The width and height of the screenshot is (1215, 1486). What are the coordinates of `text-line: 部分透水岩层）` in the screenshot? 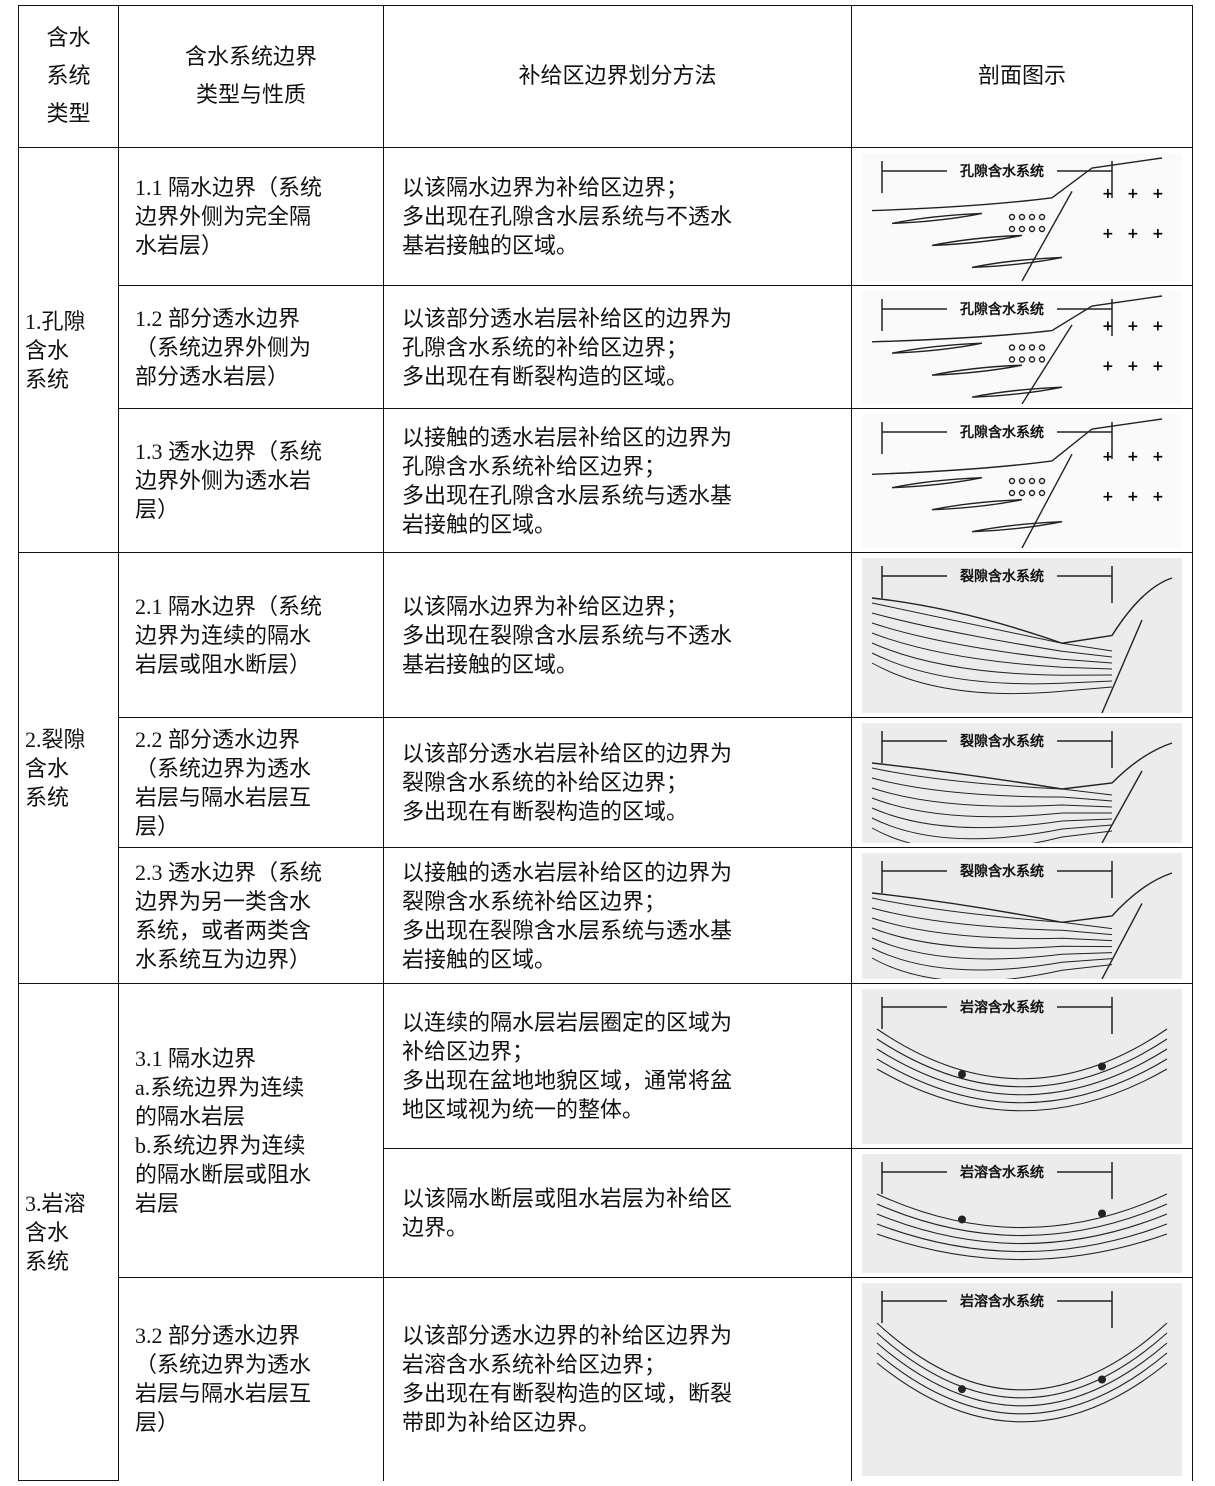 It's located at (212, 376).